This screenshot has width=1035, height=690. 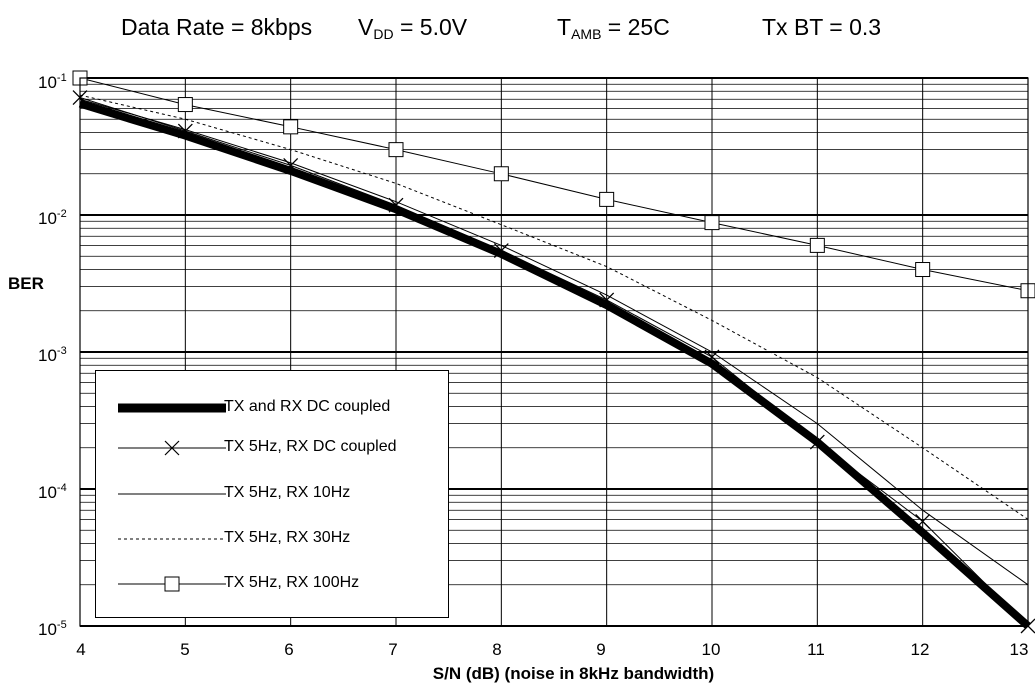 I want to click on legend-label: TX 5Hz, RX DC coupled, so click(x=310, y=446).